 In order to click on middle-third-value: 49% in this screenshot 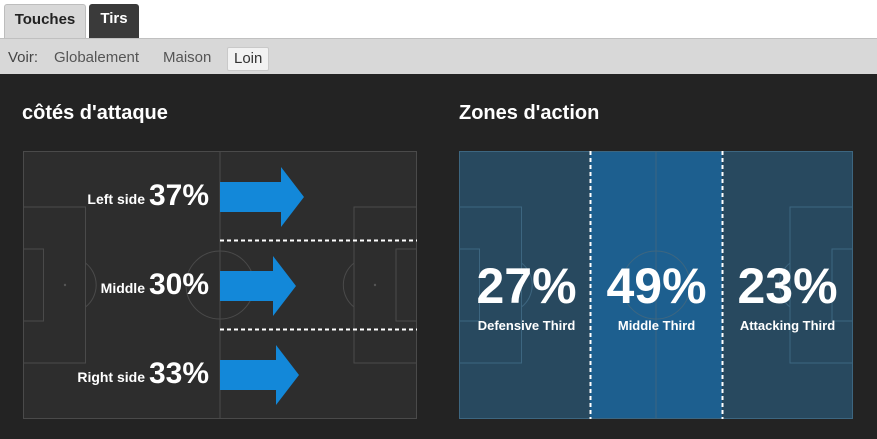, I will do `click(656, 286)`.